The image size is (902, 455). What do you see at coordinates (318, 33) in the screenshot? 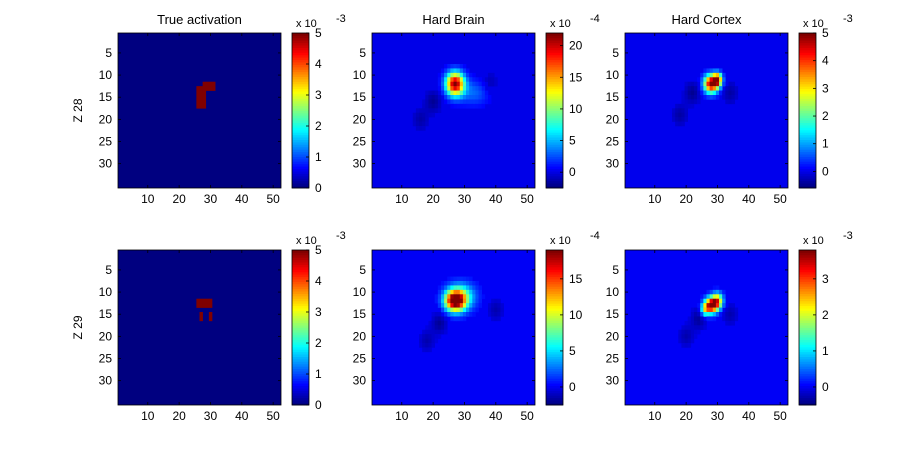
I see `colorbar-tick-label: 5` at bounding box center [318, 33].